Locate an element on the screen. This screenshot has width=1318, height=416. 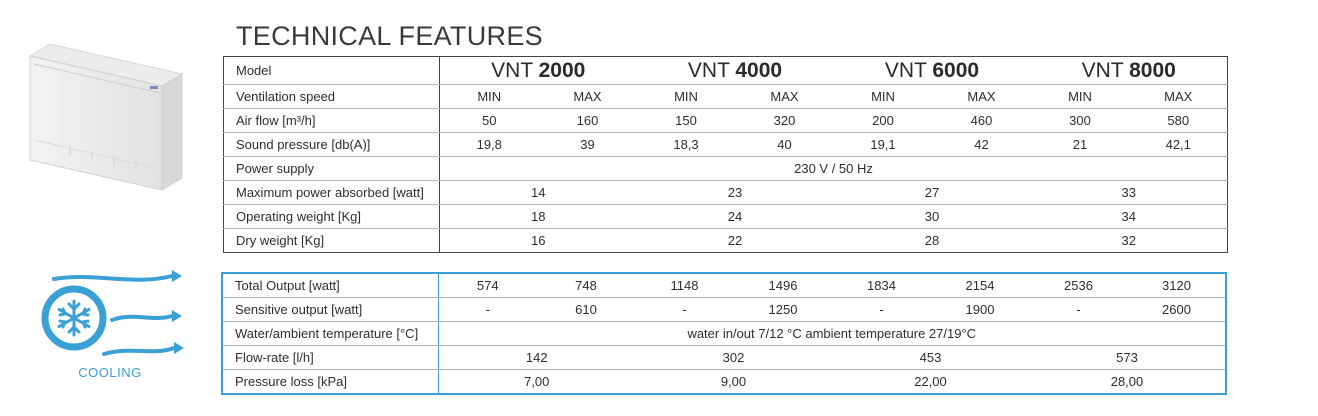
row-label: Flow-rate [l/h] is located at coordinates (330, 357).